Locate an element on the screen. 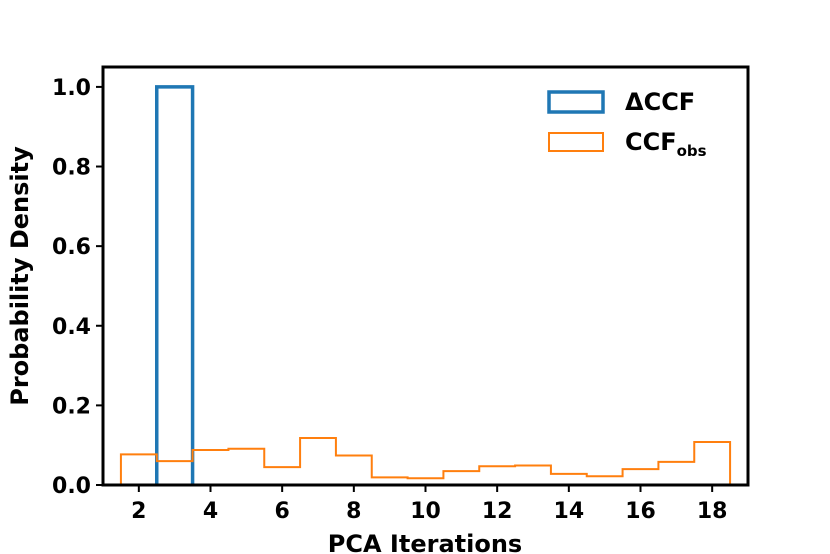 This screenshot has width=830, height=554. y-tick-label: 0.8 is located at coordinates (71, 168).